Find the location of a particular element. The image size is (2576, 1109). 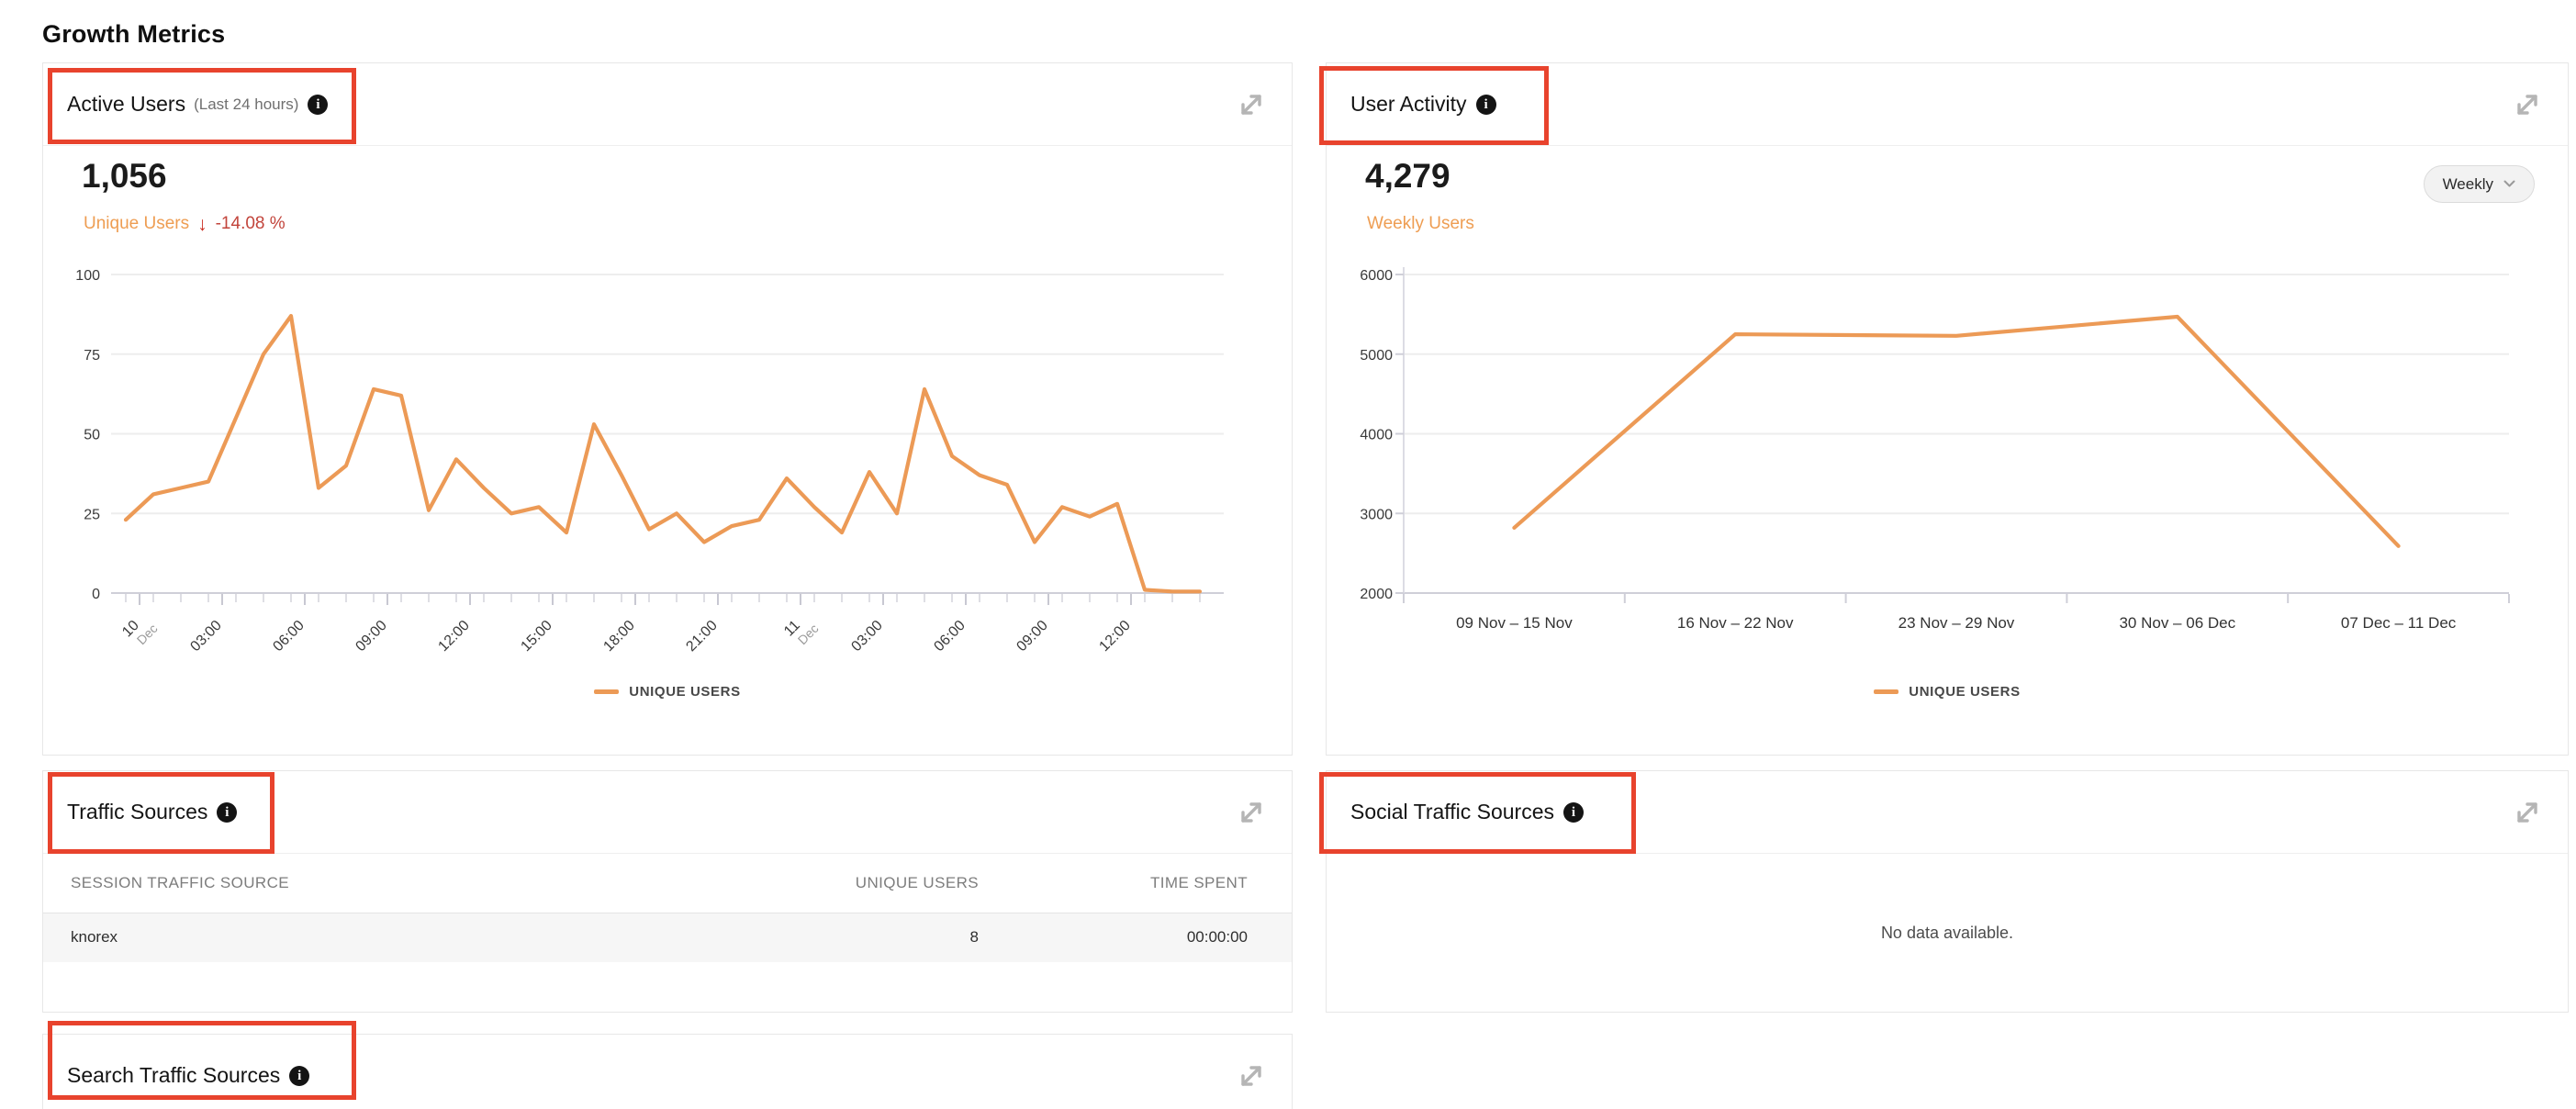

table-row: knorex 8 00:00:00 is located at coordinates (667, 938).